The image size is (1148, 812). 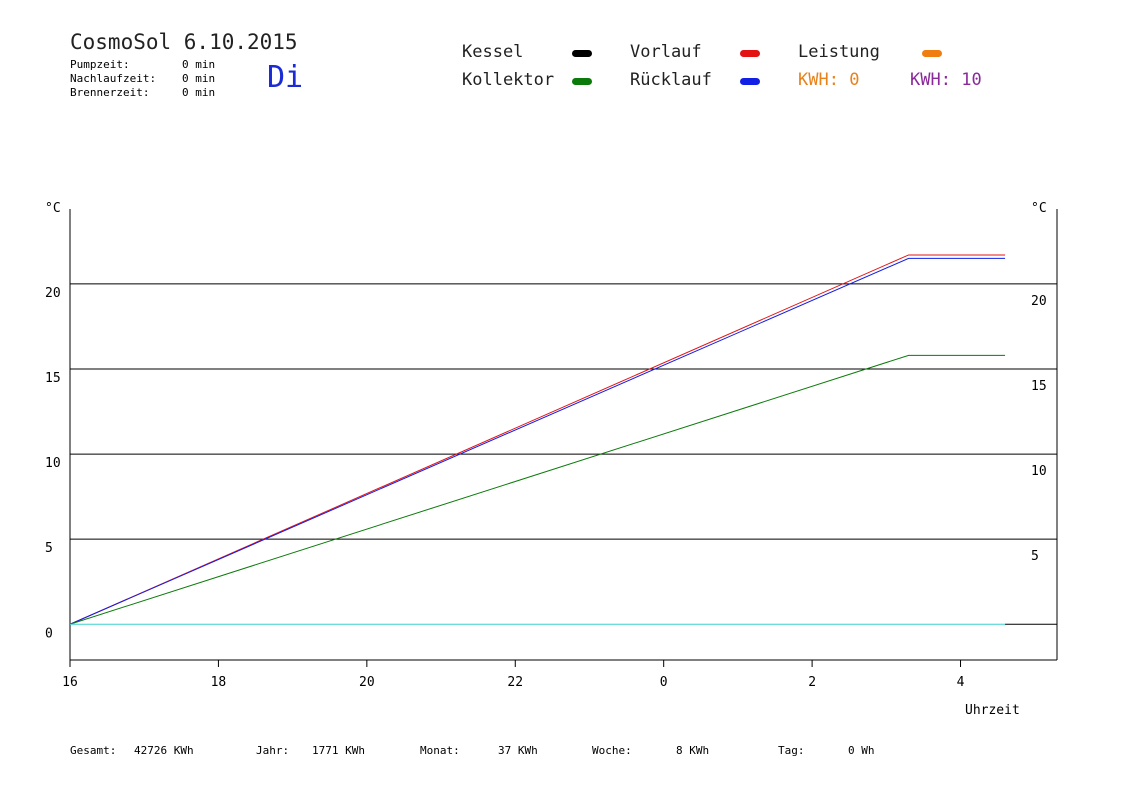 I want to click on x-tick-label-3: 22, so click(x=515, y=682).